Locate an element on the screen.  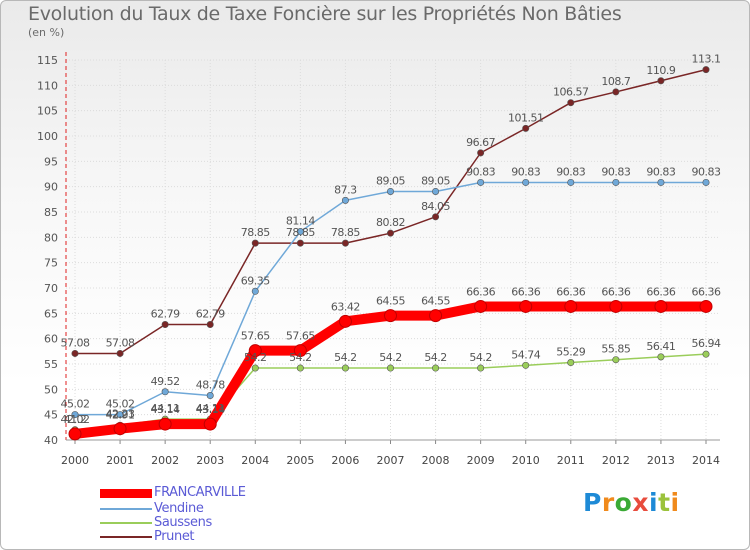
y-tick-label: 50 is located at coordinates (51, 389).